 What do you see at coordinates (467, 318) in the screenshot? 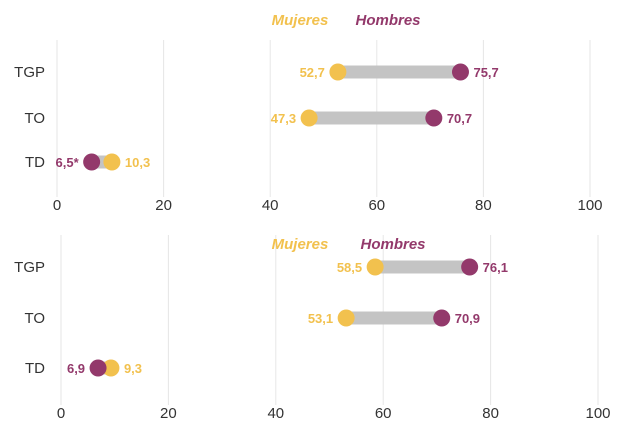
I see `value-label-hombres: 70,9` at bounding box center [467, 318].